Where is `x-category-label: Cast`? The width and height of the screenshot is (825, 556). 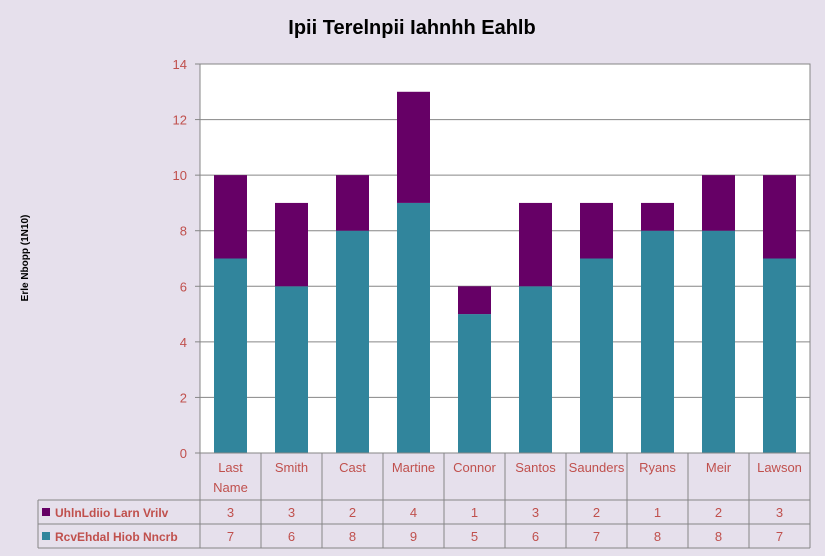 x-category-label: Cast is located at coordinates (352, 467).